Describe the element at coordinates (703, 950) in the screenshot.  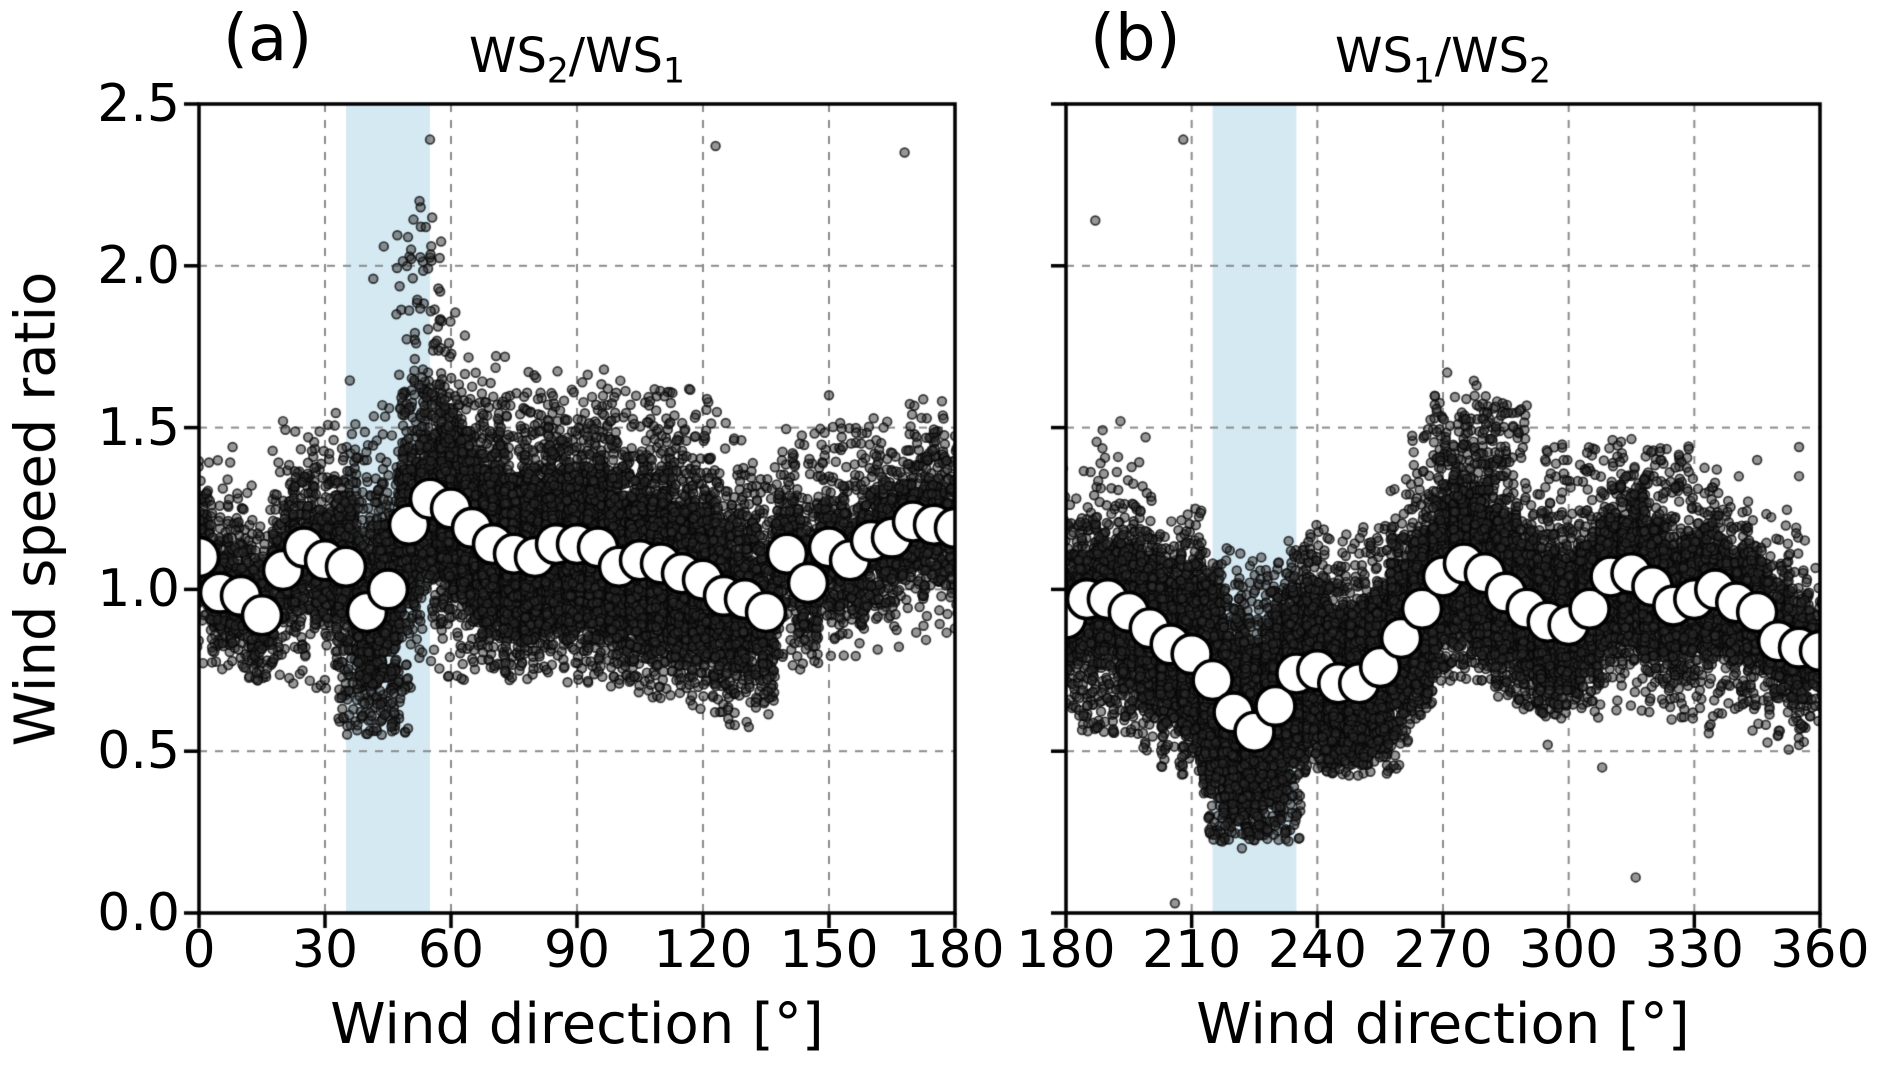
I see `x-tick-label: 120` at that location.